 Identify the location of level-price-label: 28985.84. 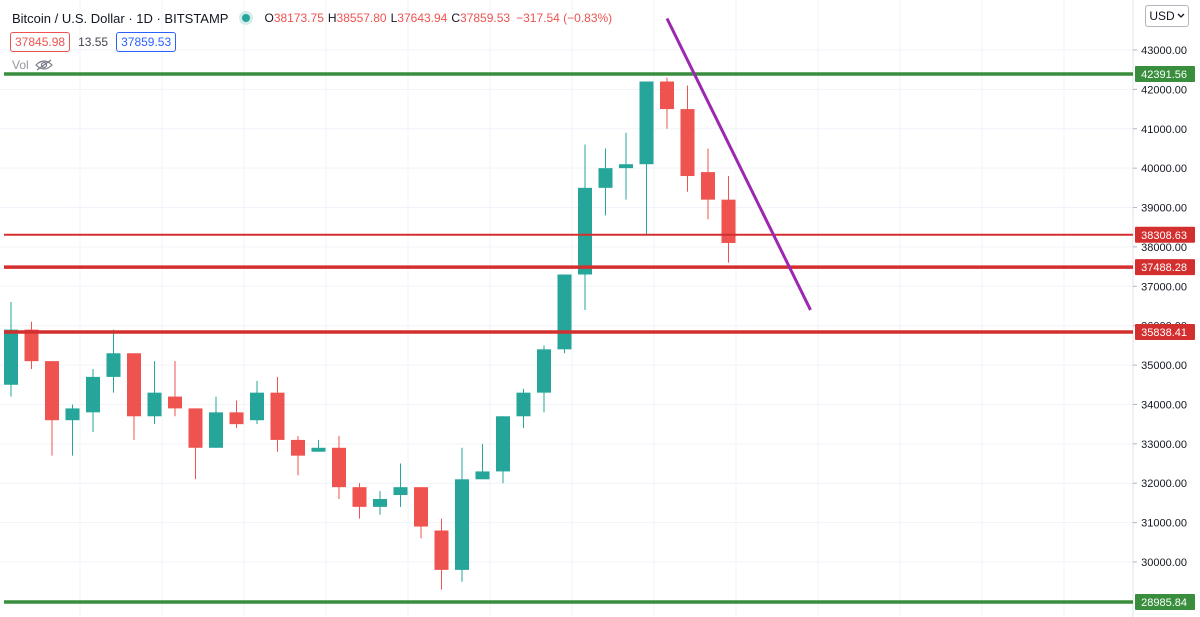
(1164, 603).